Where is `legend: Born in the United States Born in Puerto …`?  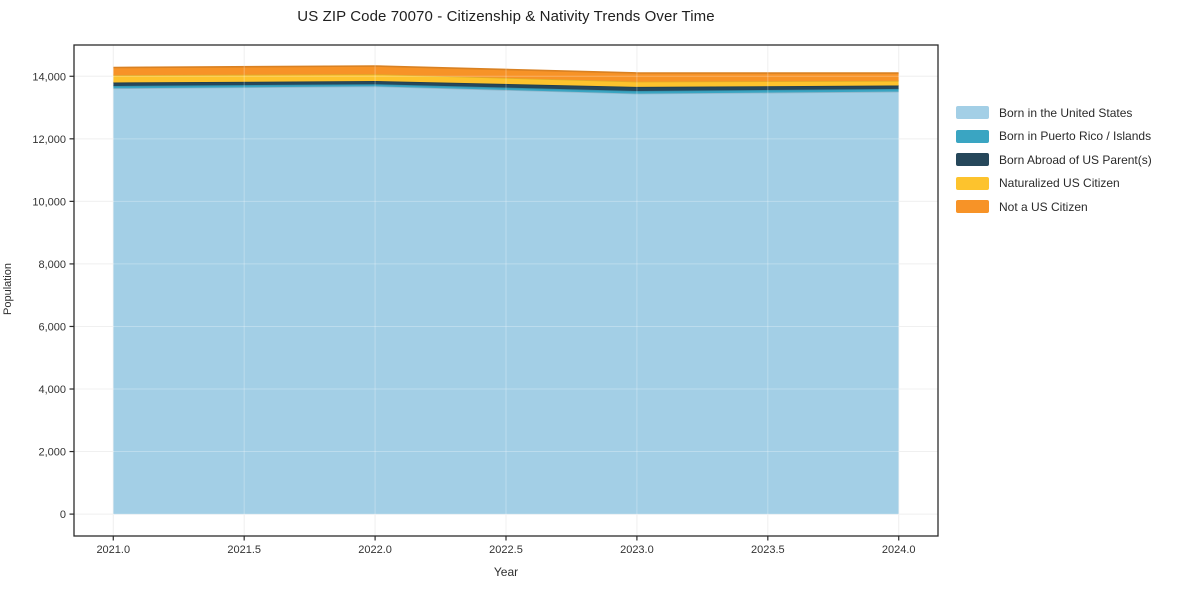
legend: Born in the United States Born in Puerto … is located at coordinates (1054, 160).